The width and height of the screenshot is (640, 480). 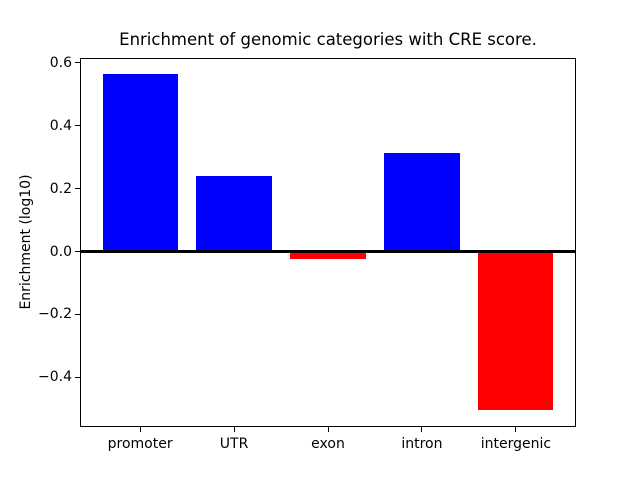 I want to click on y-tick-label: 0.4, so click(x=60, y=125).